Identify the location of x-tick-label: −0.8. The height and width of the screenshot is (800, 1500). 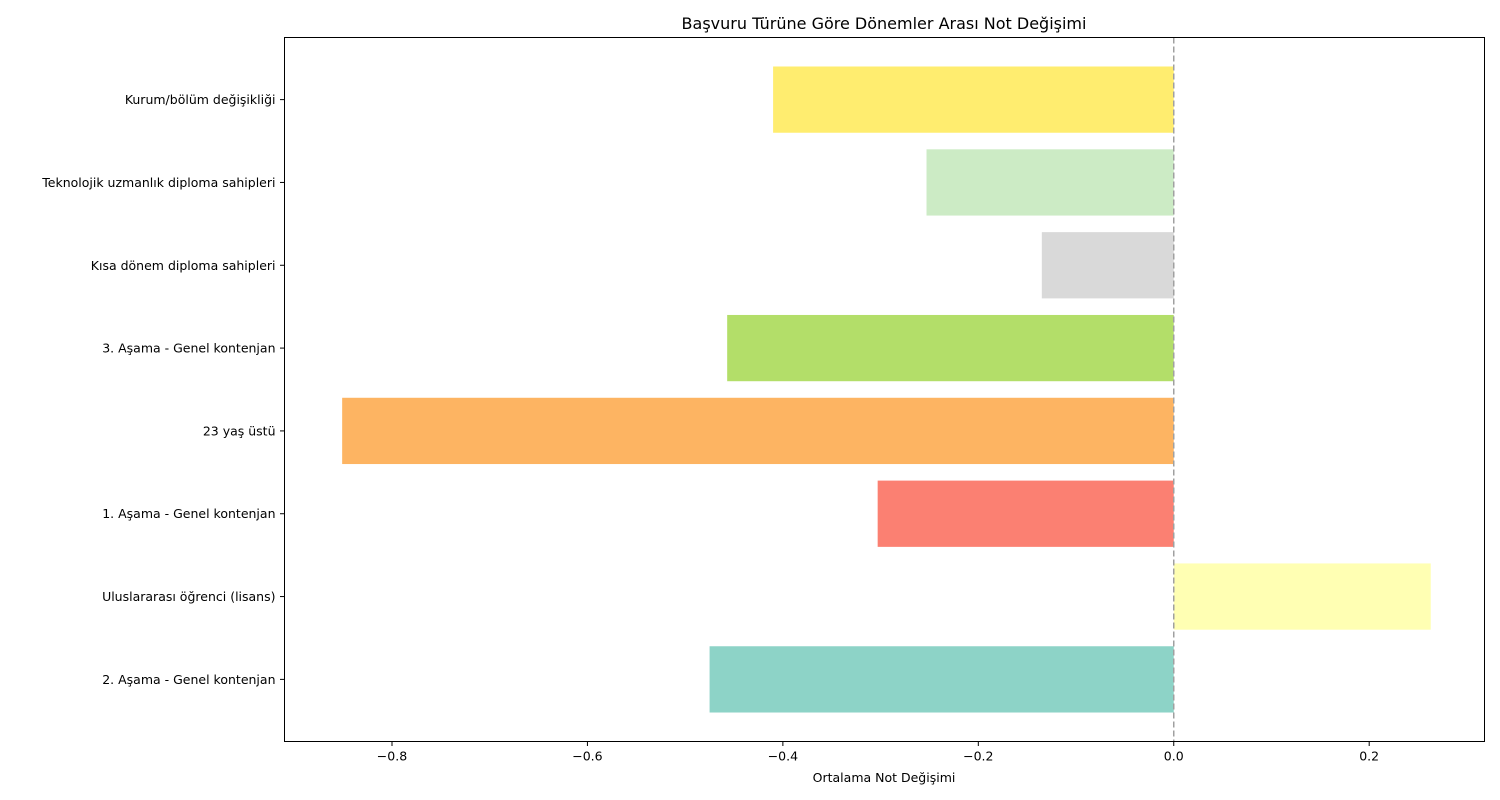
(392, 756).